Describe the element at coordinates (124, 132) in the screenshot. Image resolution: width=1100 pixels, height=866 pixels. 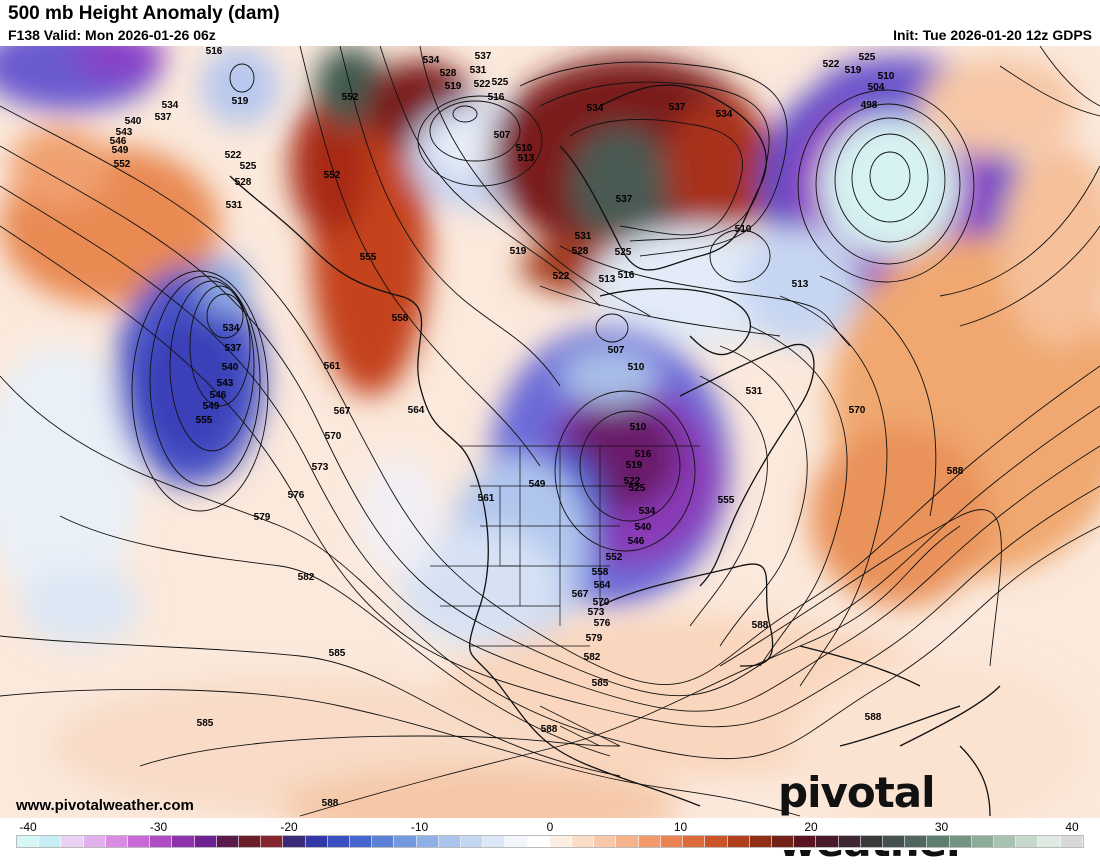
I see `contour-label: 543` at that location.